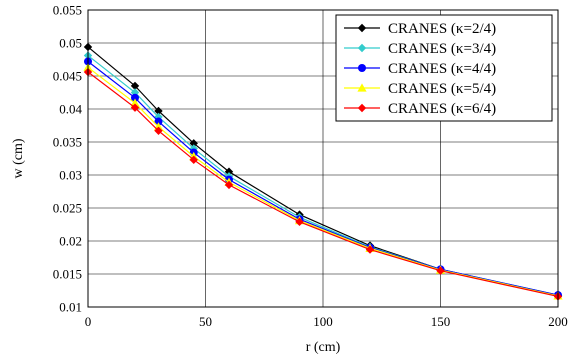 This screenshot has width=579, height=360. I want to click on legend-item: CRANES (κ=3/4), so click(420, 49).